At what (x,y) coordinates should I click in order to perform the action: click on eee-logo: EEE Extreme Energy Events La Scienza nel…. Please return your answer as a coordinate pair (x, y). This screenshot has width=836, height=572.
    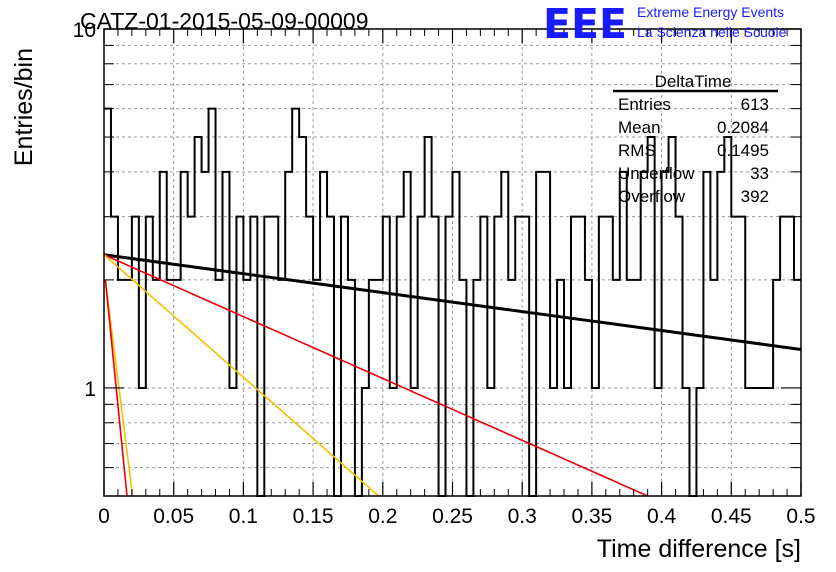
    Looking at the image, I should click on (665, 24).